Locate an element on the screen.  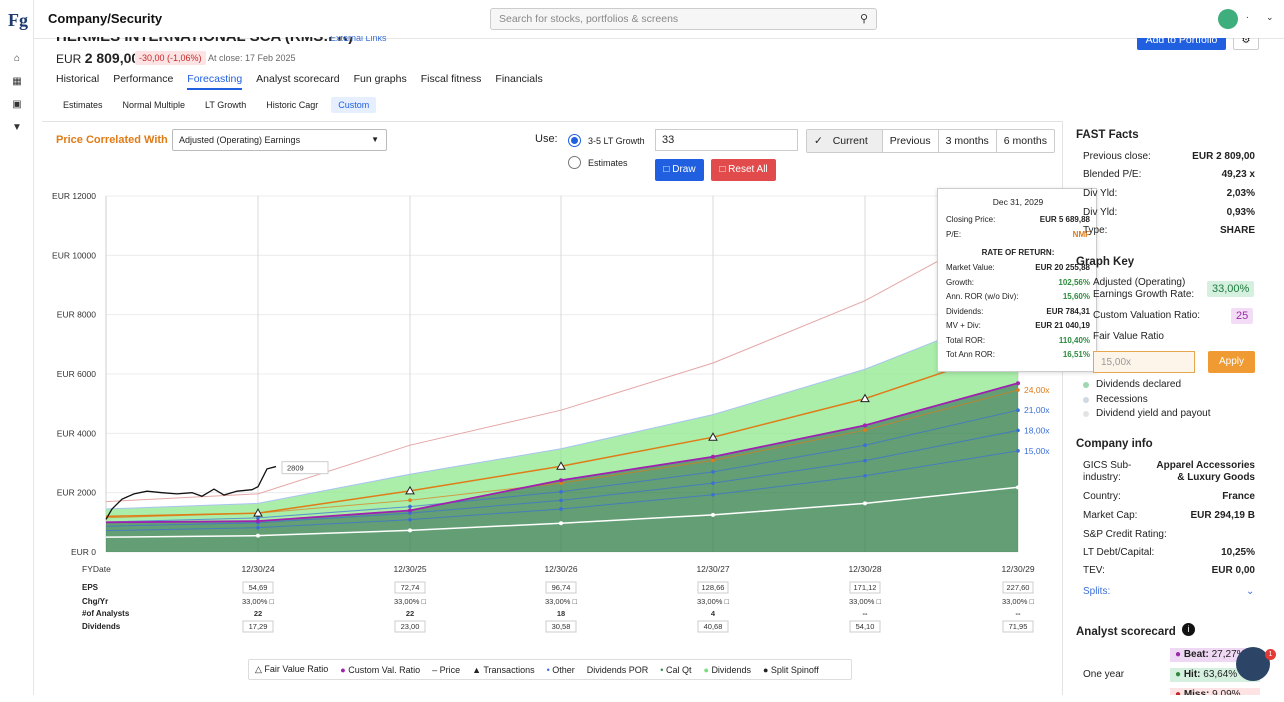
tab-forecasting: Forecasting is located at coordinates (215, 81).